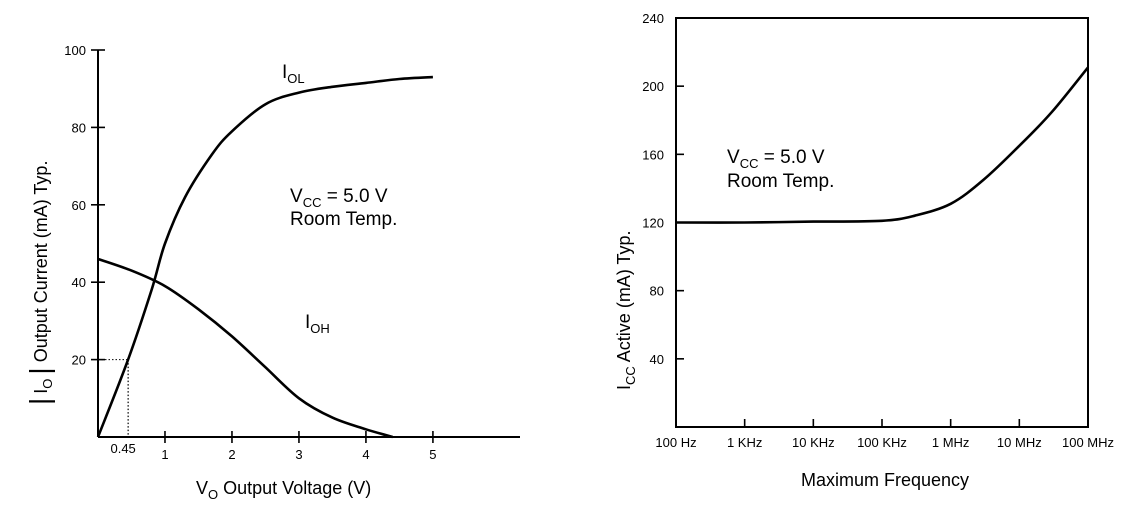  I want to click on series-label-iol: IOL, so click(293, 74).